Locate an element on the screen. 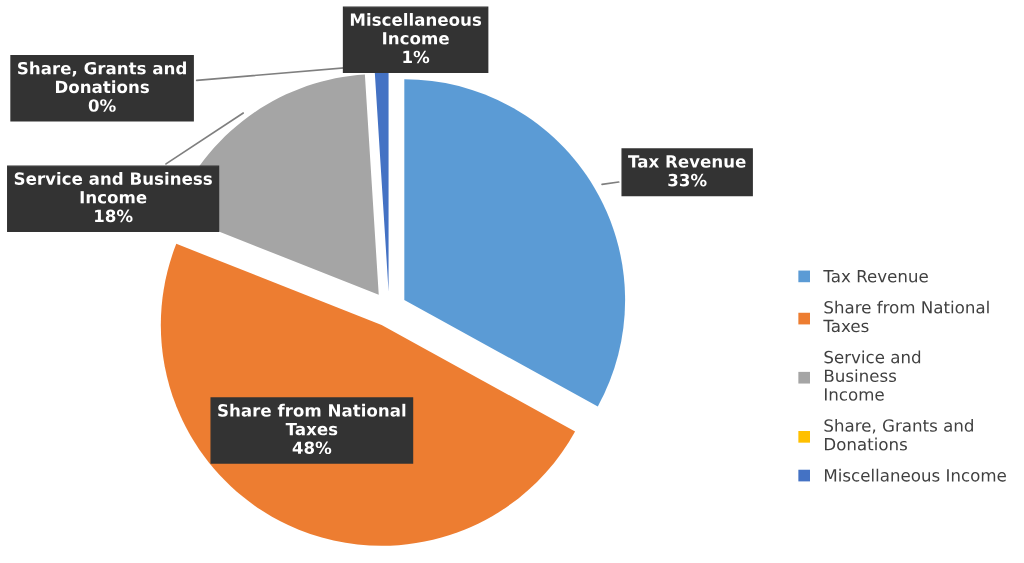 Image resolution: width=1024 pixels, height=563 pixels. slice-label: Miscellaneous Income is located at coordinates (416, 29).